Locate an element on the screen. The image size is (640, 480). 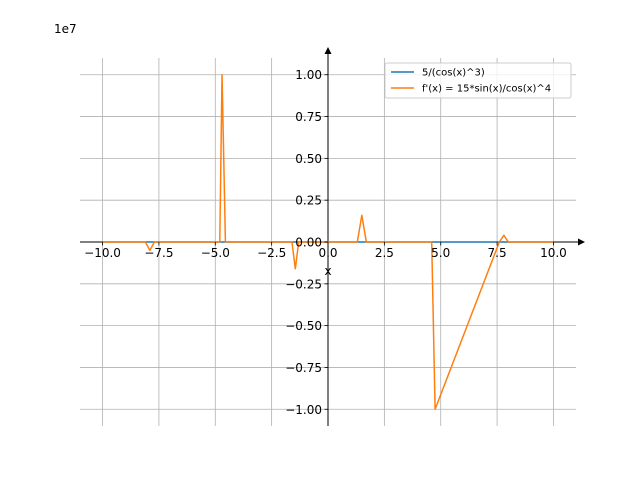
x-tick-label: 0.0 is located at coordinates (327, 253).